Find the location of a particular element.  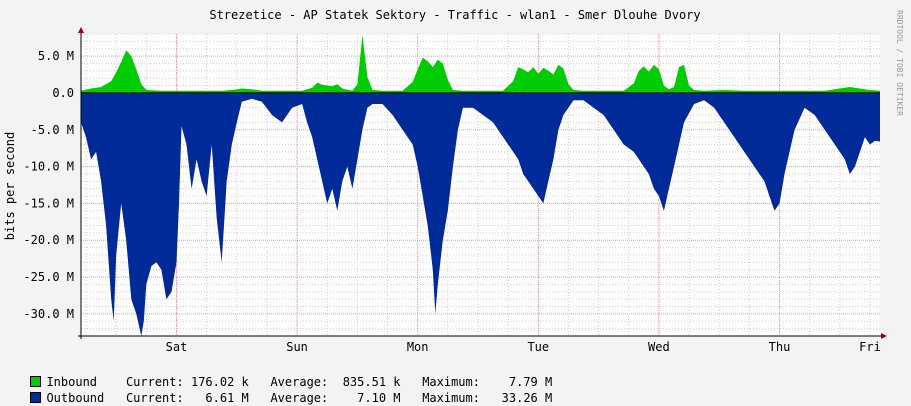

y-tick-label: -25.0 M is located at coordinates (48, 277).